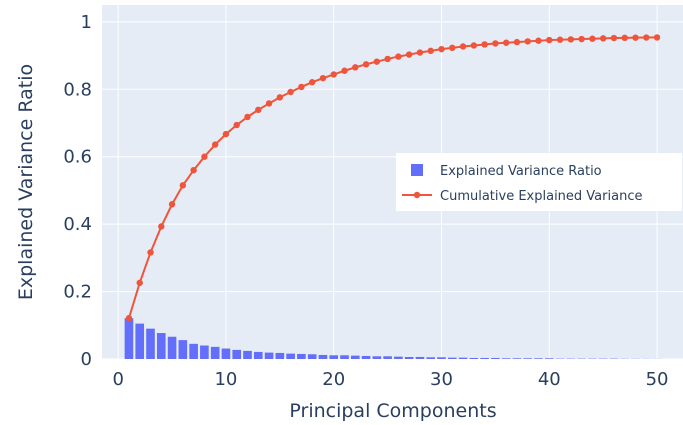  What do you see at coordinates (417, 170) in the screenshot?
I see `legend-swatch-bar` at bounding box center [417, 170].